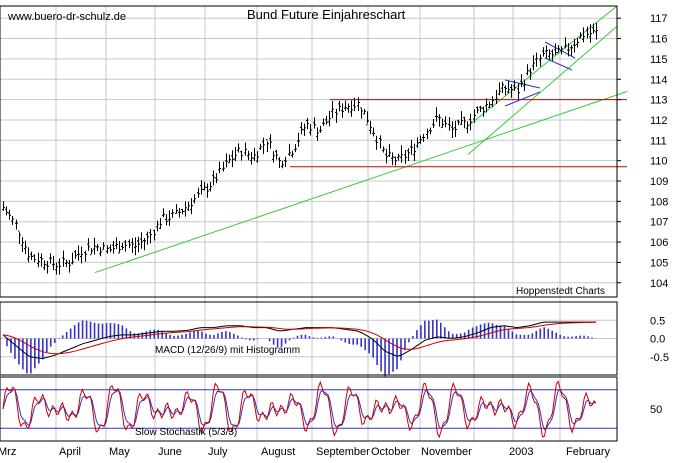  I want to click on x-tick-label: November, so click(446, 452).